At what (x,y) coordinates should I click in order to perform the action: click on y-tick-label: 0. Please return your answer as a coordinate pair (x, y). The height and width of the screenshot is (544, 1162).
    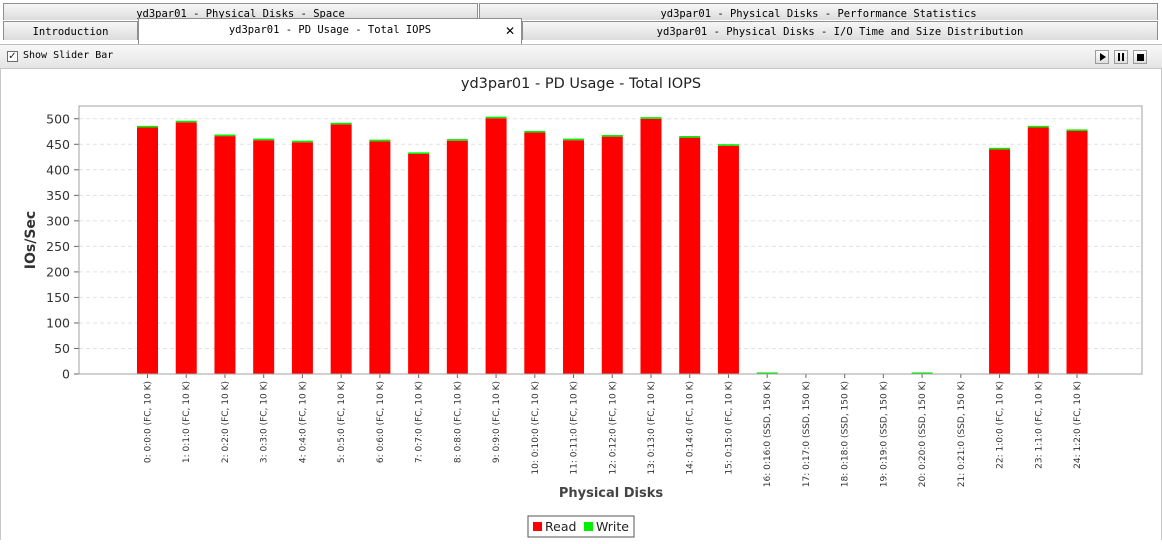
    Looking at the image, I should click on (66, 374).